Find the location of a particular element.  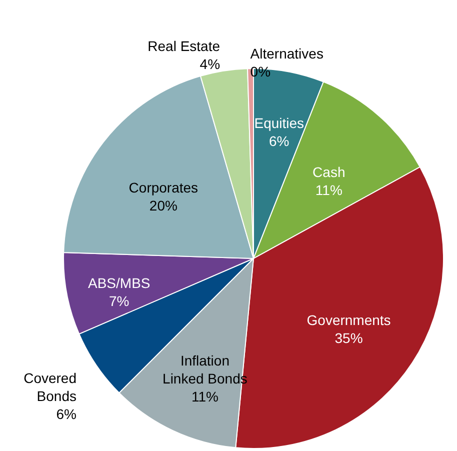

slice-label: Cash is located at coordinates (329, 172).